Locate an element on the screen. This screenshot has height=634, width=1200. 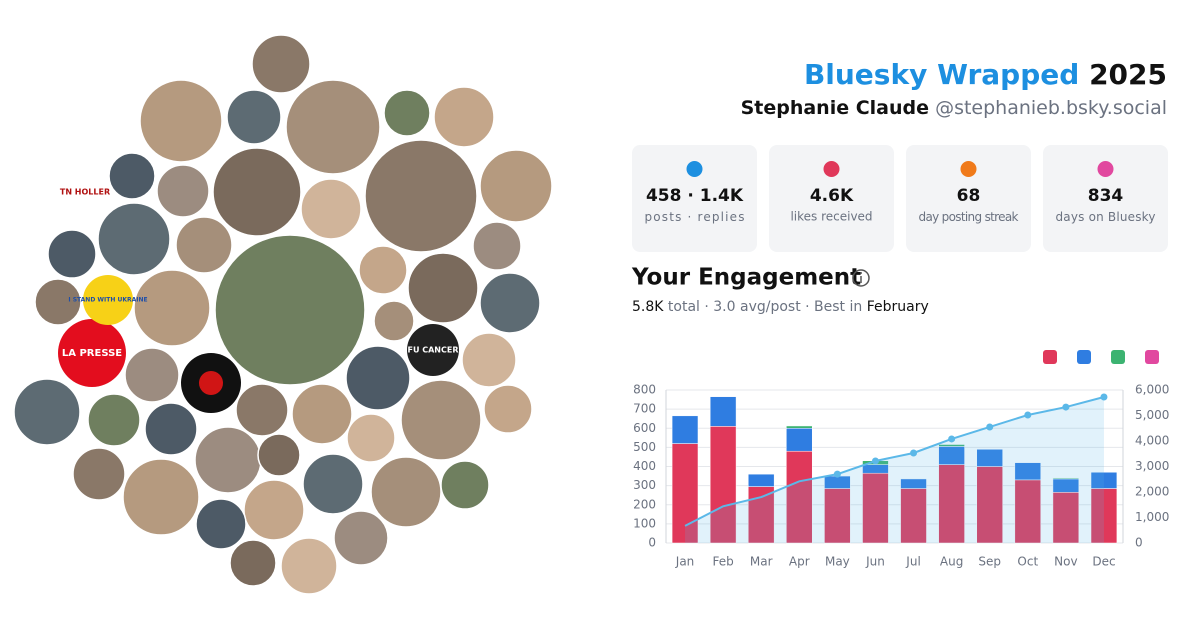
x-tick-label: Aug is located at coordinates (951, 562).